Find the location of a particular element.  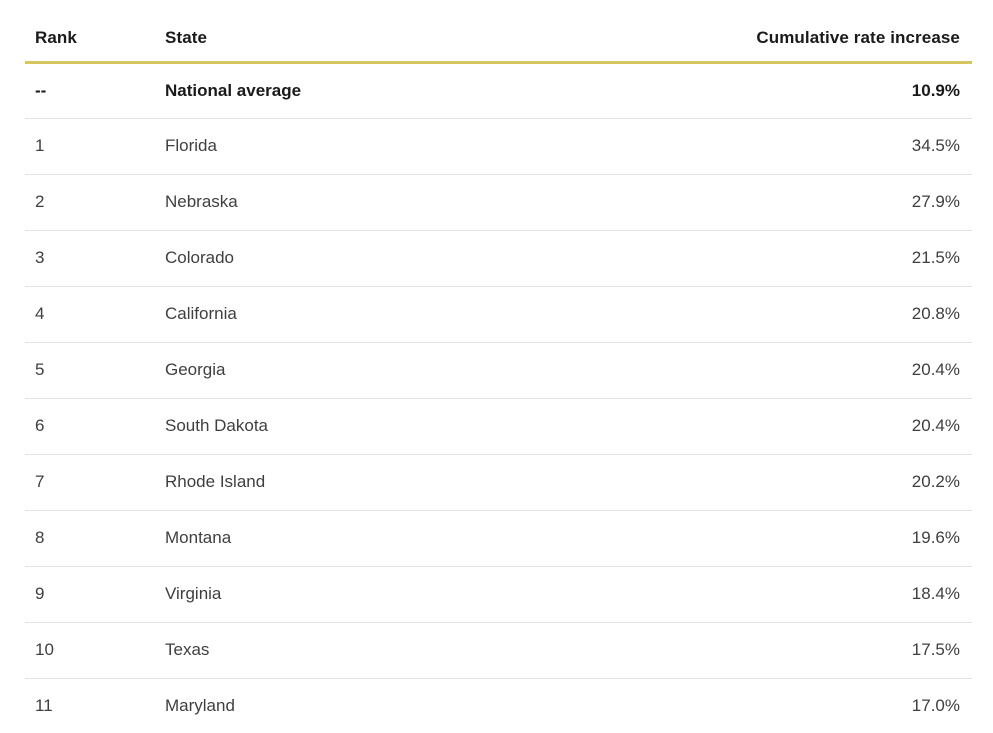

state-cell: Georgia is located at coordinates (420, 370).